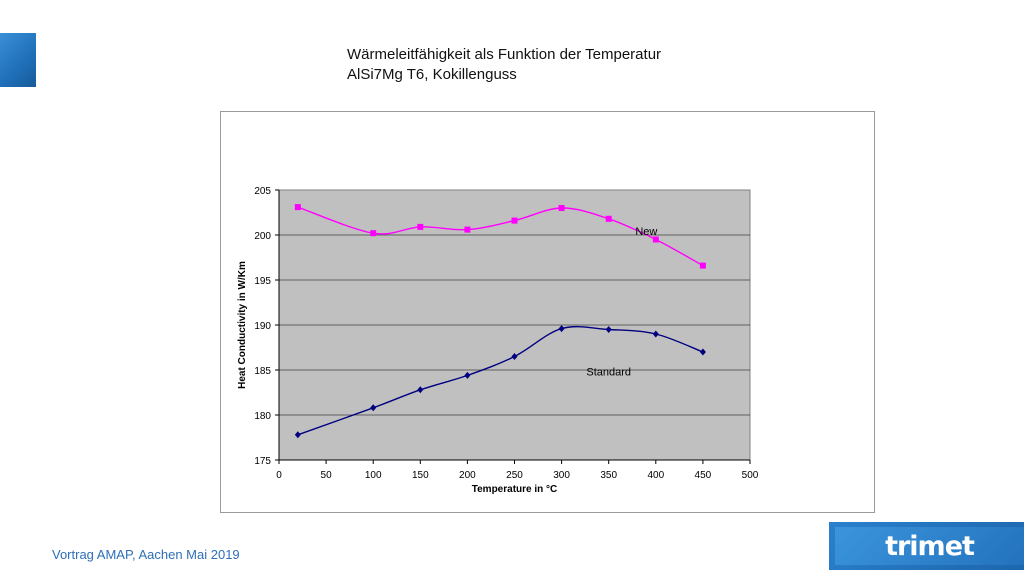 The width and height of the screenshot is (1024, 576). What do you see at coordinates (514, 475) in the screenshot?
I see `x-tick-label: 250` at bounding box center [514, 475].